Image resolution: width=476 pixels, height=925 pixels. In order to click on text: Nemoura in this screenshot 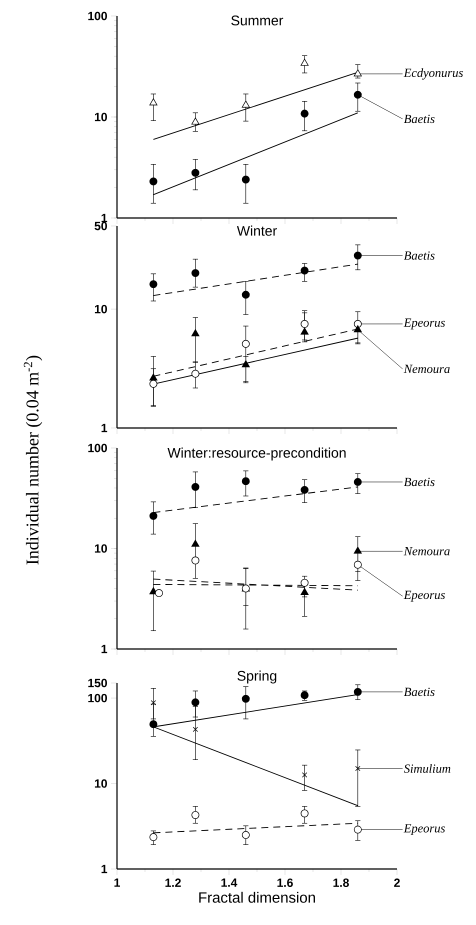, I will do `click(427, 369)`.